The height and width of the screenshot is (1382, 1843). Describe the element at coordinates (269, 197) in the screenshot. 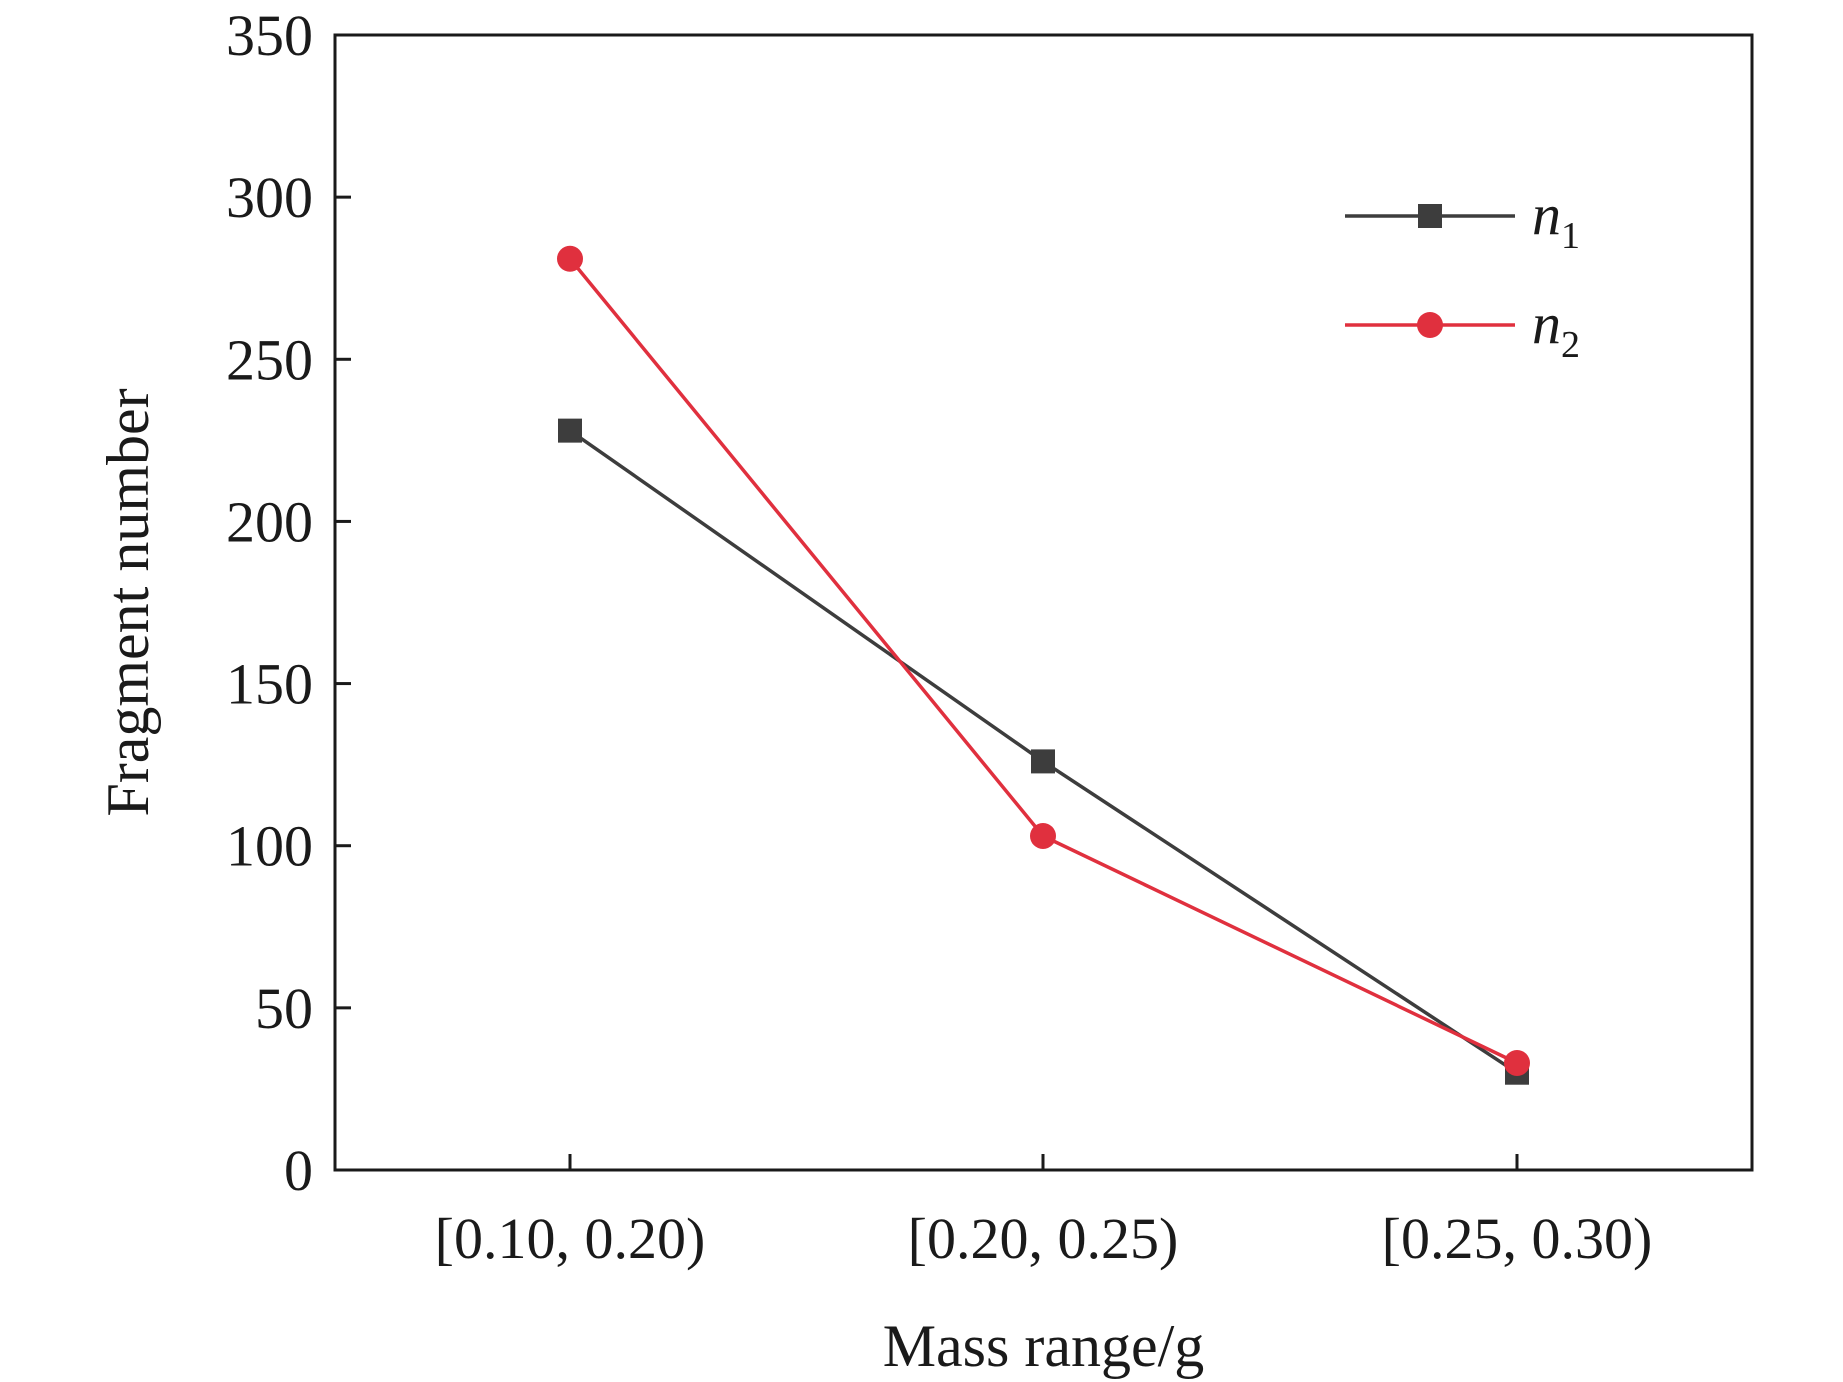

I see `y-tick-label: 300` at that location.